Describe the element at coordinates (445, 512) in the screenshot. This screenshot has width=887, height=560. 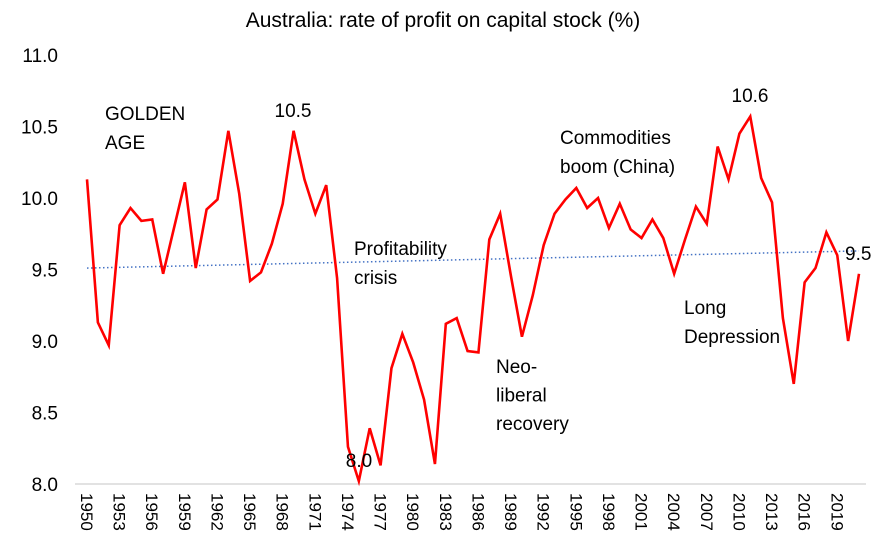
I see `x-tick-label: 1983` at that location.